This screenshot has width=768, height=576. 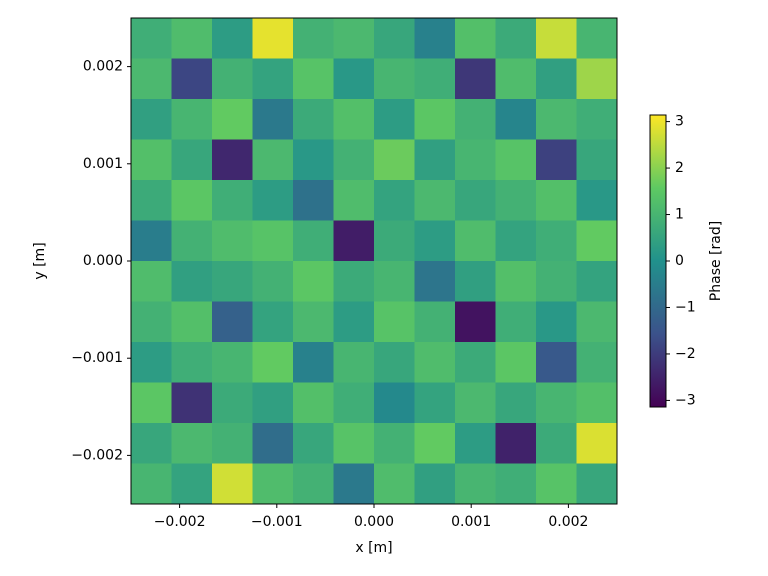 What do you see at coordinates (658, 261) in the screenshot?
I see `colorbar` at bounding box center [658, 261].